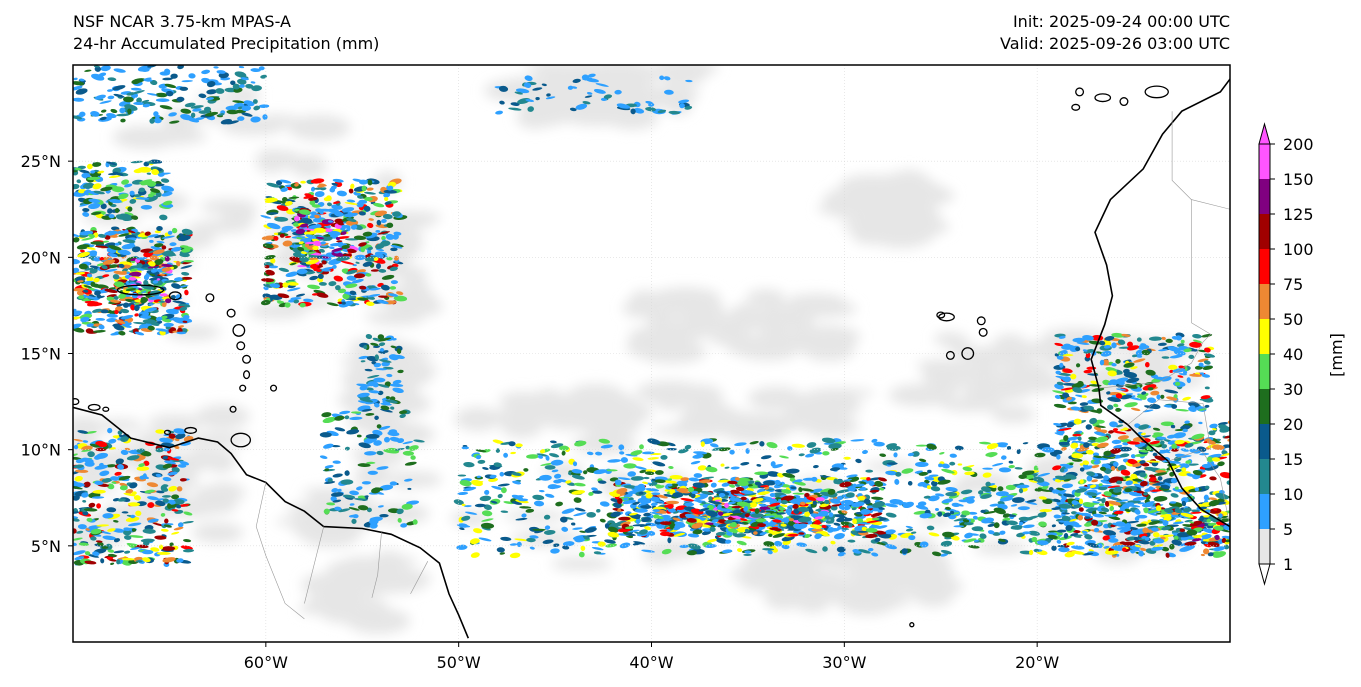 The image size is (1361, 687). I want to click on init-time: Init: 2025-09-24 00:00 UTC, so click(1121, 21).